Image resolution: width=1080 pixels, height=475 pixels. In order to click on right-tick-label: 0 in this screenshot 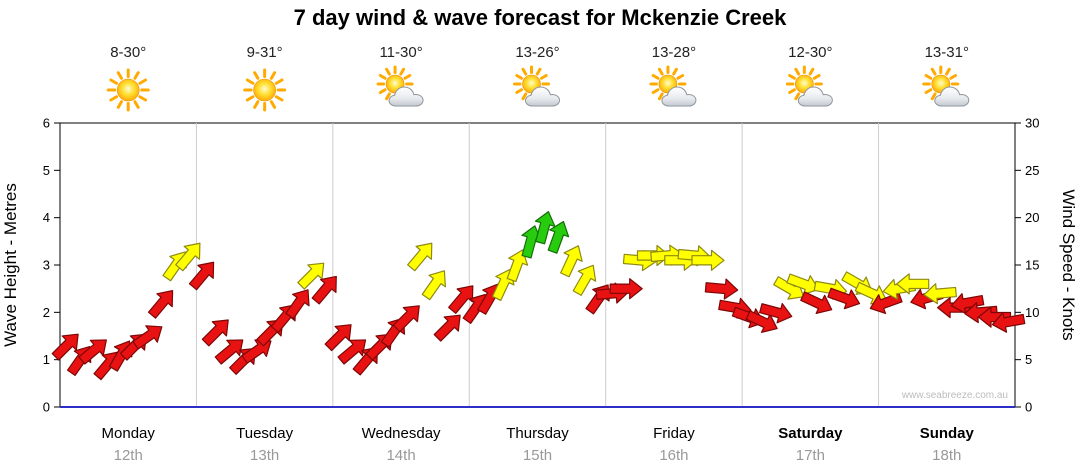, I will do `click(1028, 407)`.